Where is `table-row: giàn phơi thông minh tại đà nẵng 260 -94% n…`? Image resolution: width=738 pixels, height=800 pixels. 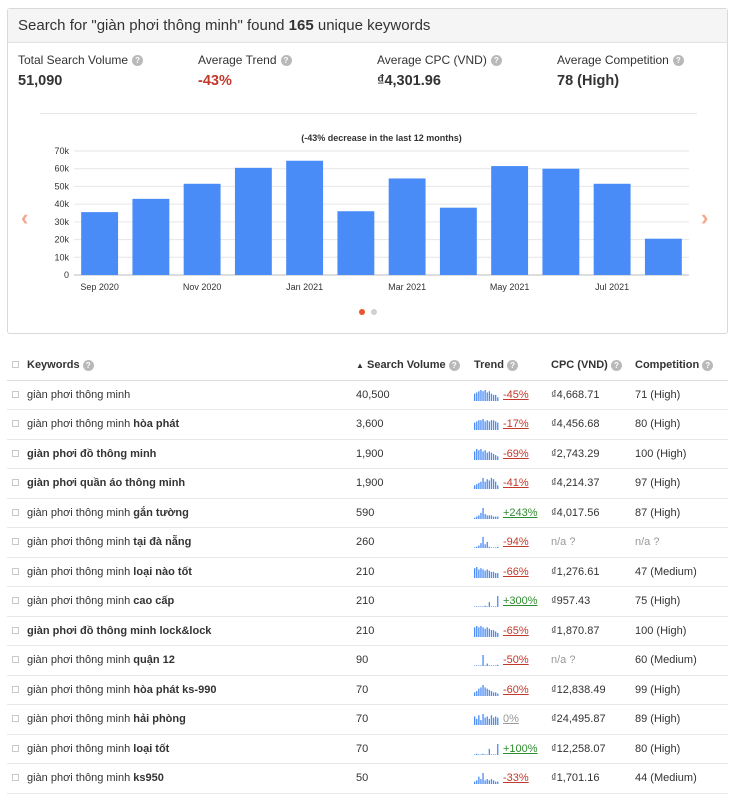 table-row: giàn phơi thông minh tại đà nẵng 260 -94% n… is located at coordinates (367, 542).